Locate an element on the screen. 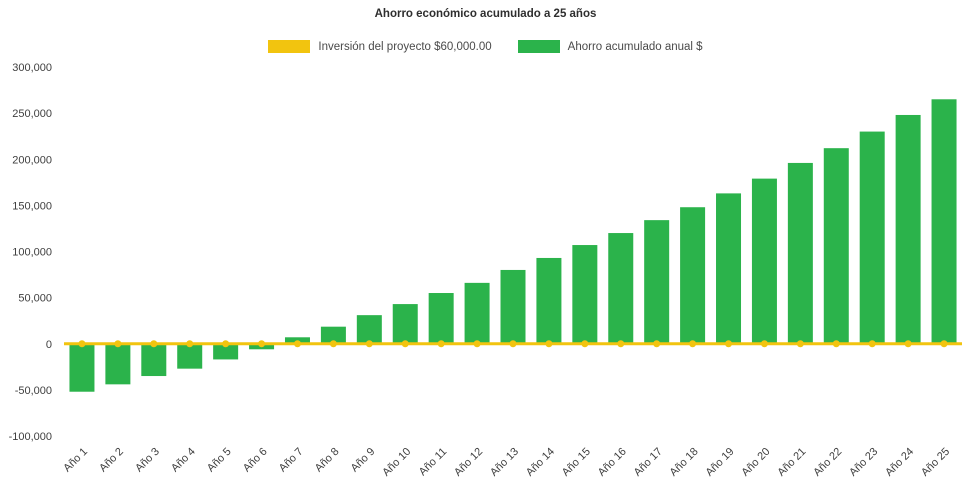 Image resolution: width=971 pixels, height=485 pixels. y-axis-label: 100,000 is located at coordinates (32, 253).